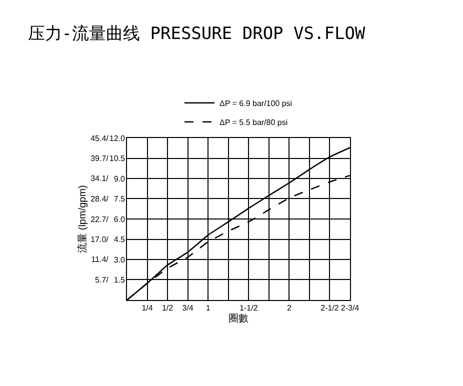 This screenshot has width=463, height=386. What do you see at coordinates (120, 199) in the screenshot?
I see `y2-tick-label: 7.5` at bounding box center [120, 199].